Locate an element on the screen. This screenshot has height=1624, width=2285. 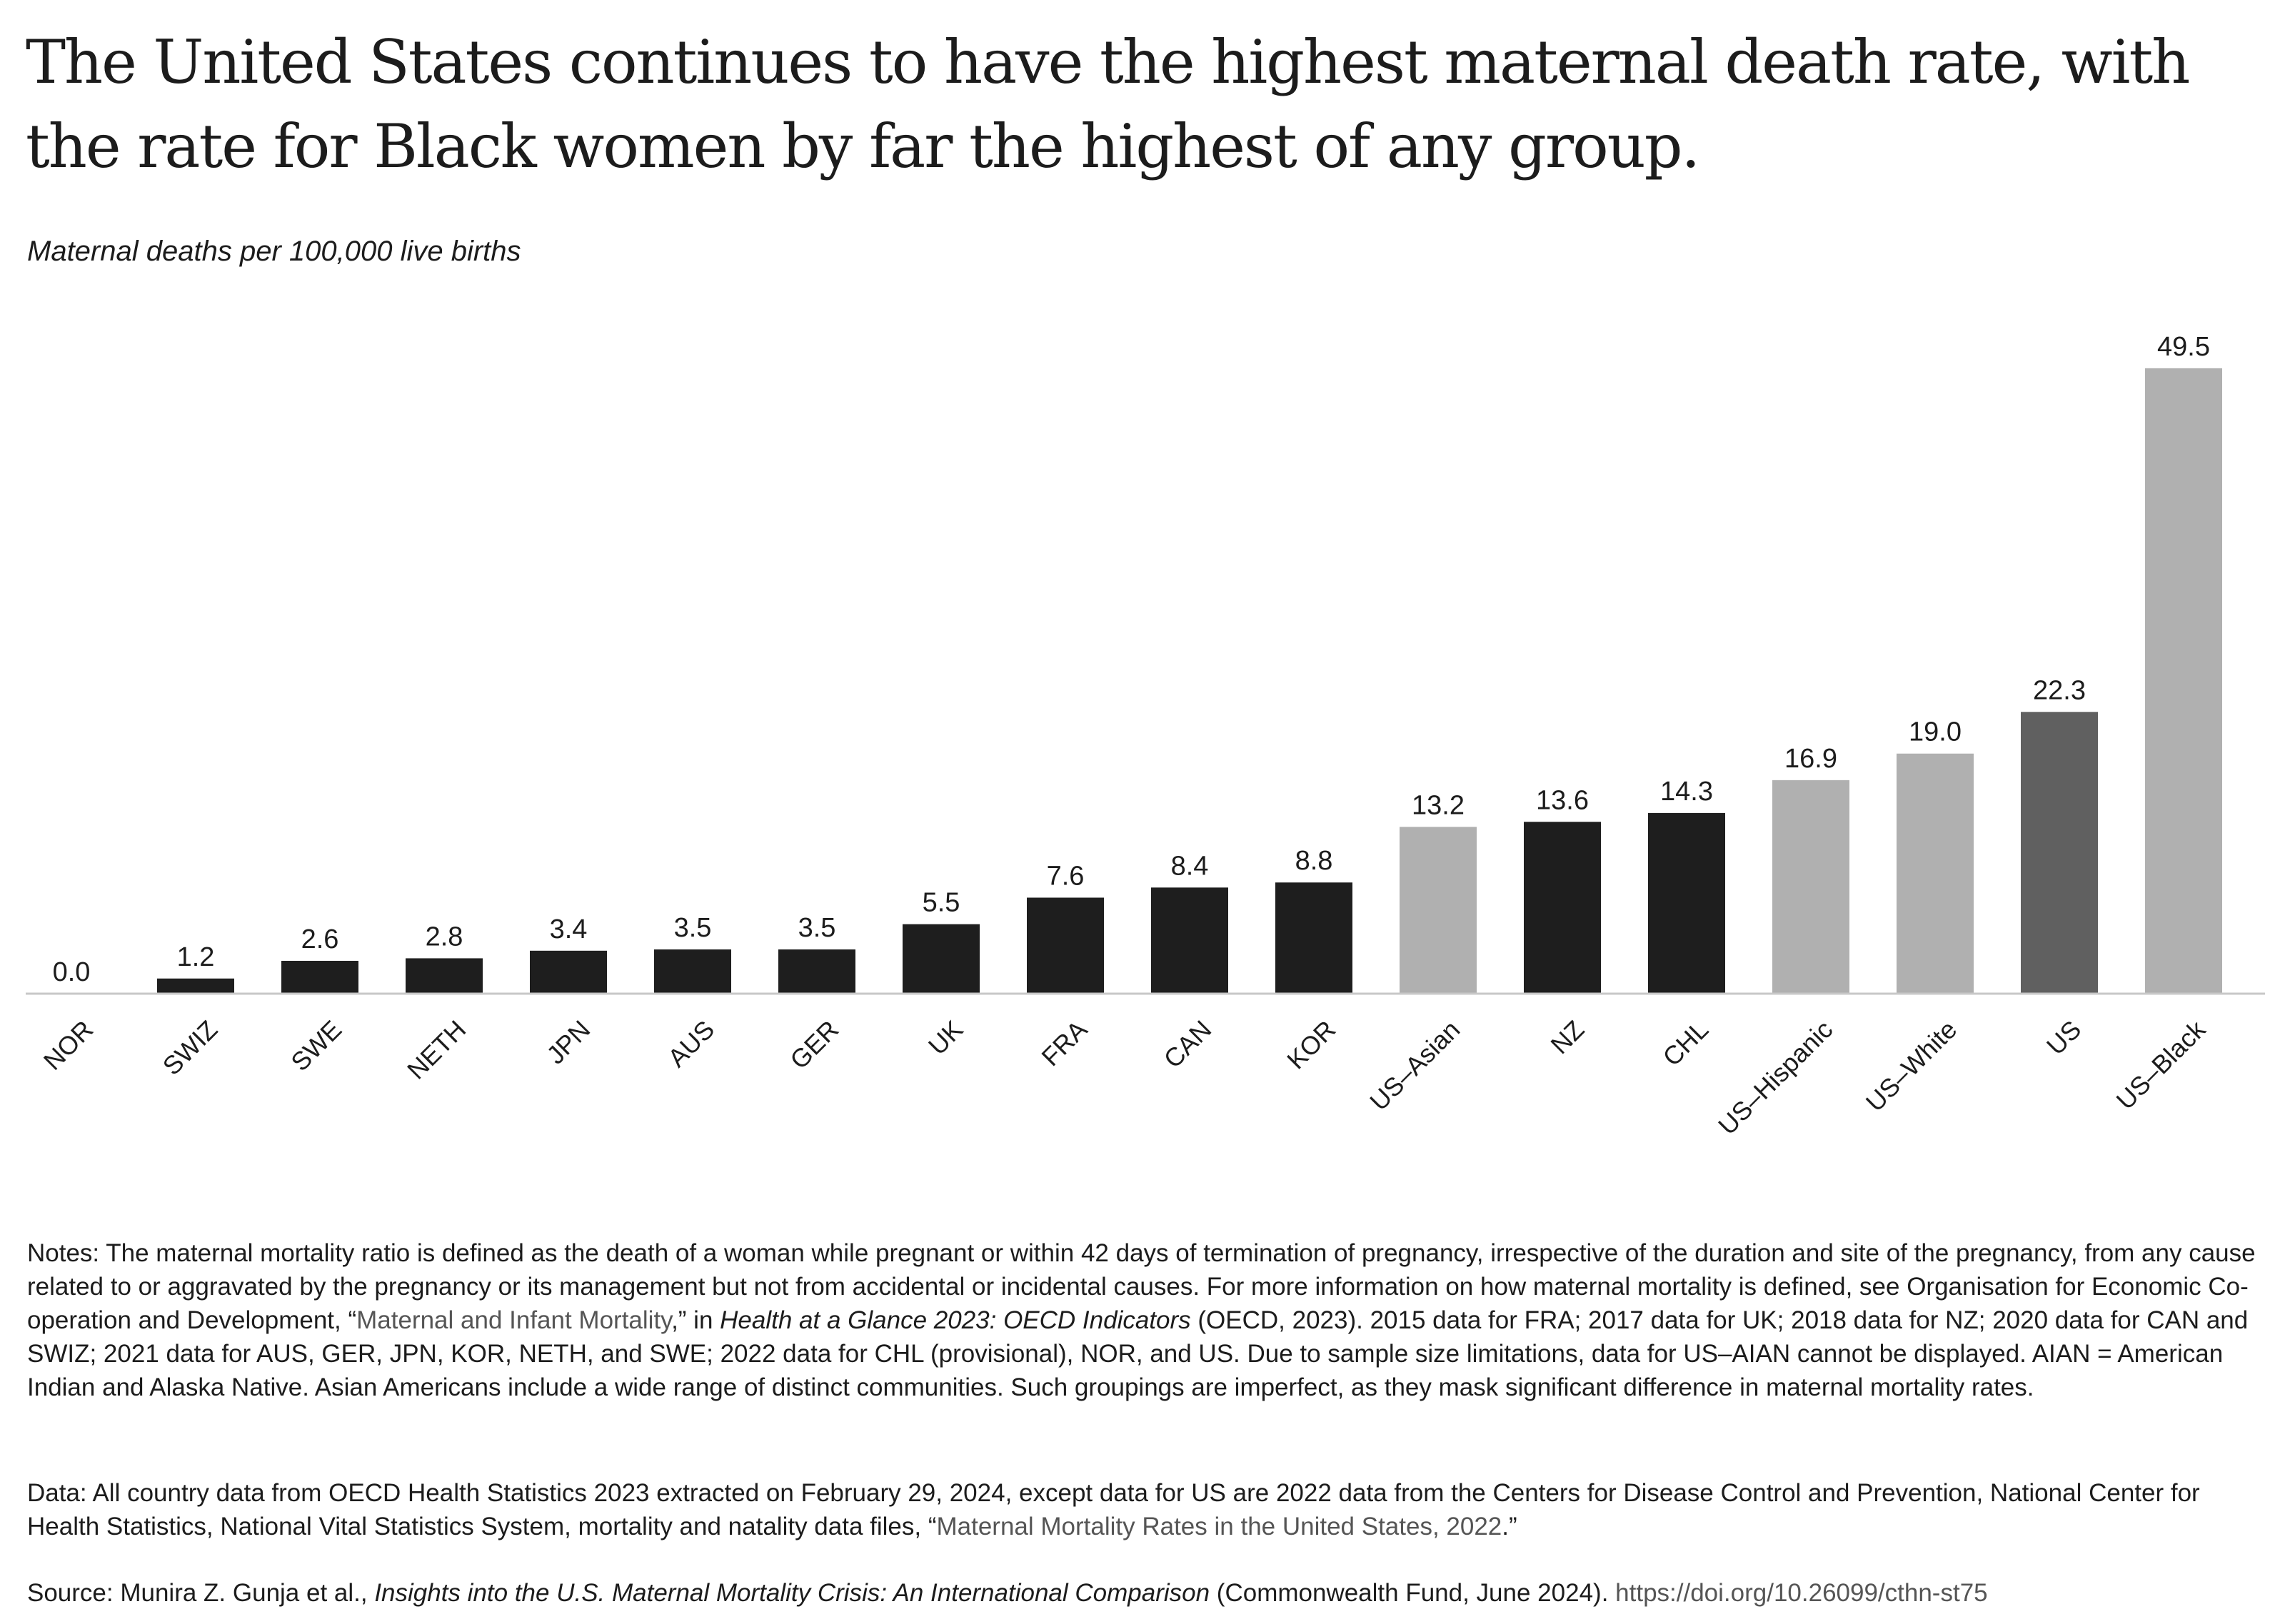
bar-kor is located at coordinates (1313, 938).